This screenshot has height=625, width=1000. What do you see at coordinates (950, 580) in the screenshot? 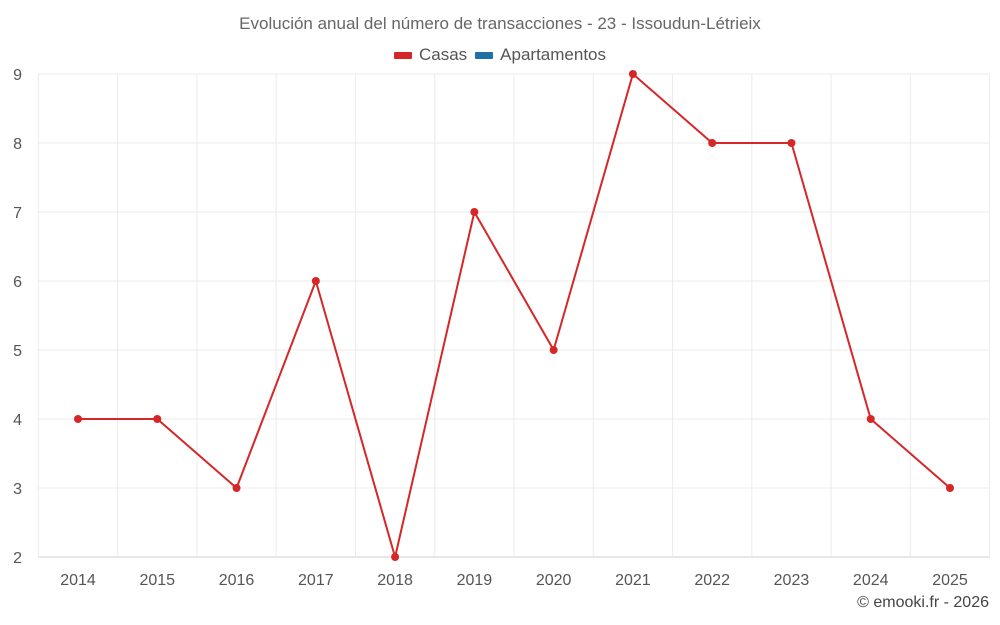
I see `x-tick-label: 2025` at bounding box center [950, 580].